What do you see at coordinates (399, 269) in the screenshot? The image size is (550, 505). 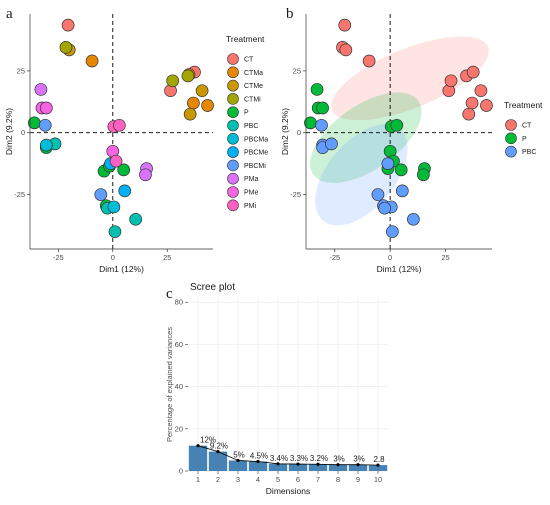 I see `x-axis-label: Dim1 (12%)` at bounding box center [399, 269].